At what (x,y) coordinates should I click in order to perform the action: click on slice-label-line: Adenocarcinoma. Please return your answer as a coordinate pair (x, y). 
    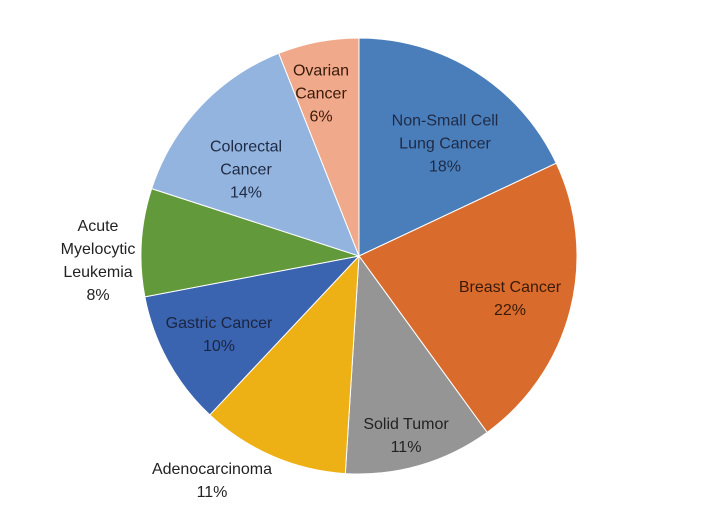
    Looking at the image, I should click on (212, 469).